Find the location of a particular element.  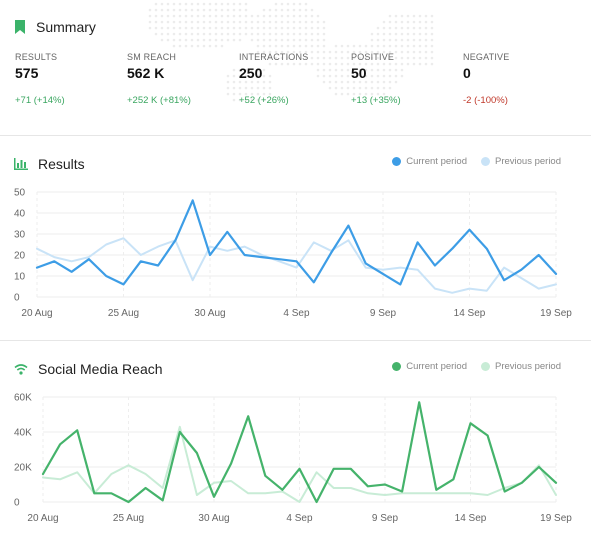

metric-value: 250 is located at coordinates (251, 73).